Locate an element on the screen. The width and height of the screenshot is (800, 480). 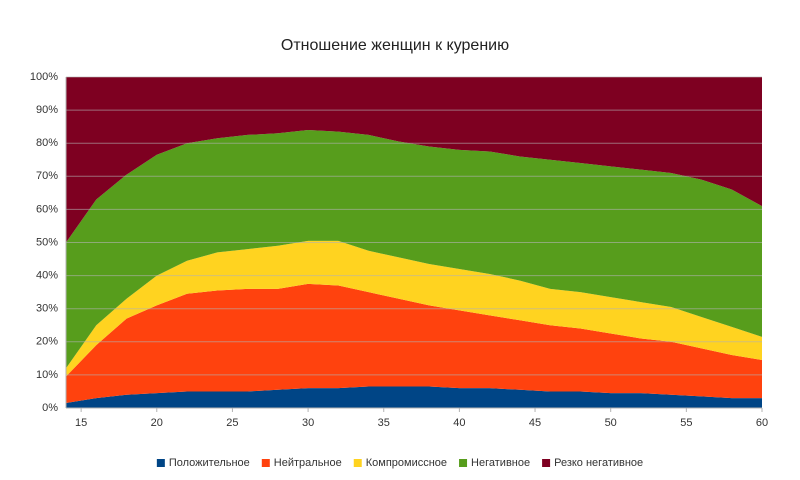
y-tick-label: 80% is located at coordinates (47, 143).